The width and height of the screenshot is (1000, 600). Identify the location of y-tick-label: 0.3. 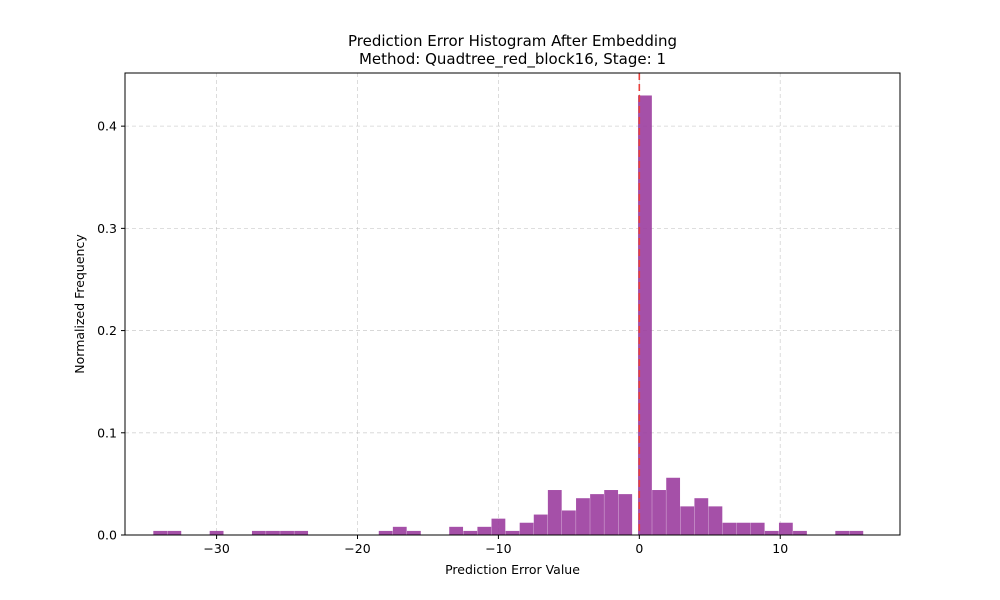
(107, 228).